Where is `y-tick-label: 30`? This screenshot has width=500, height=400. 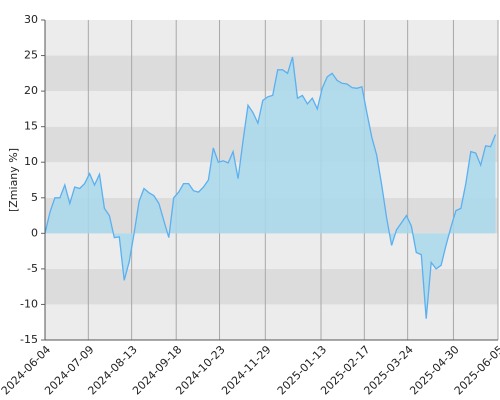
y-tick-label: 30 is located at coordinates (31, 19).